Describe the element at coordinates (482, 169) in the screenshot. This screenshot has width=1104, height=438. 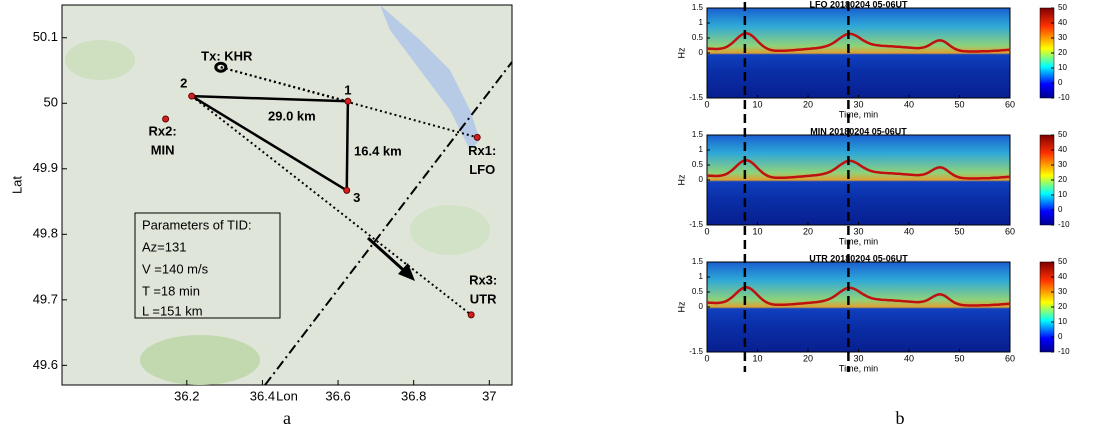
I see `station-label: LFO` at that location.